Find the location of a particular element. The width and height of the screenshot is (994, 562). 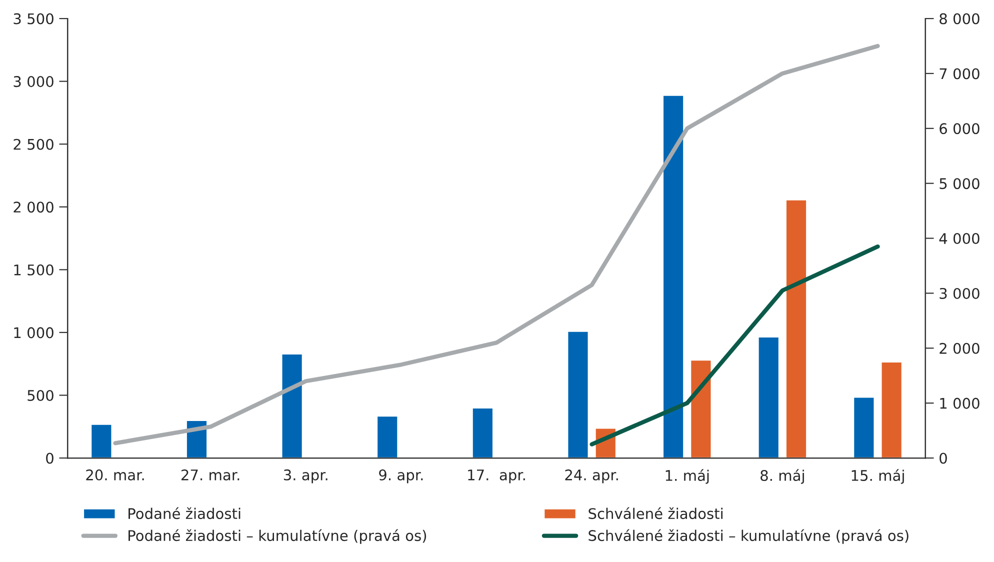

y2-tick-label: 6 000 is located at coordinates (960, 128).